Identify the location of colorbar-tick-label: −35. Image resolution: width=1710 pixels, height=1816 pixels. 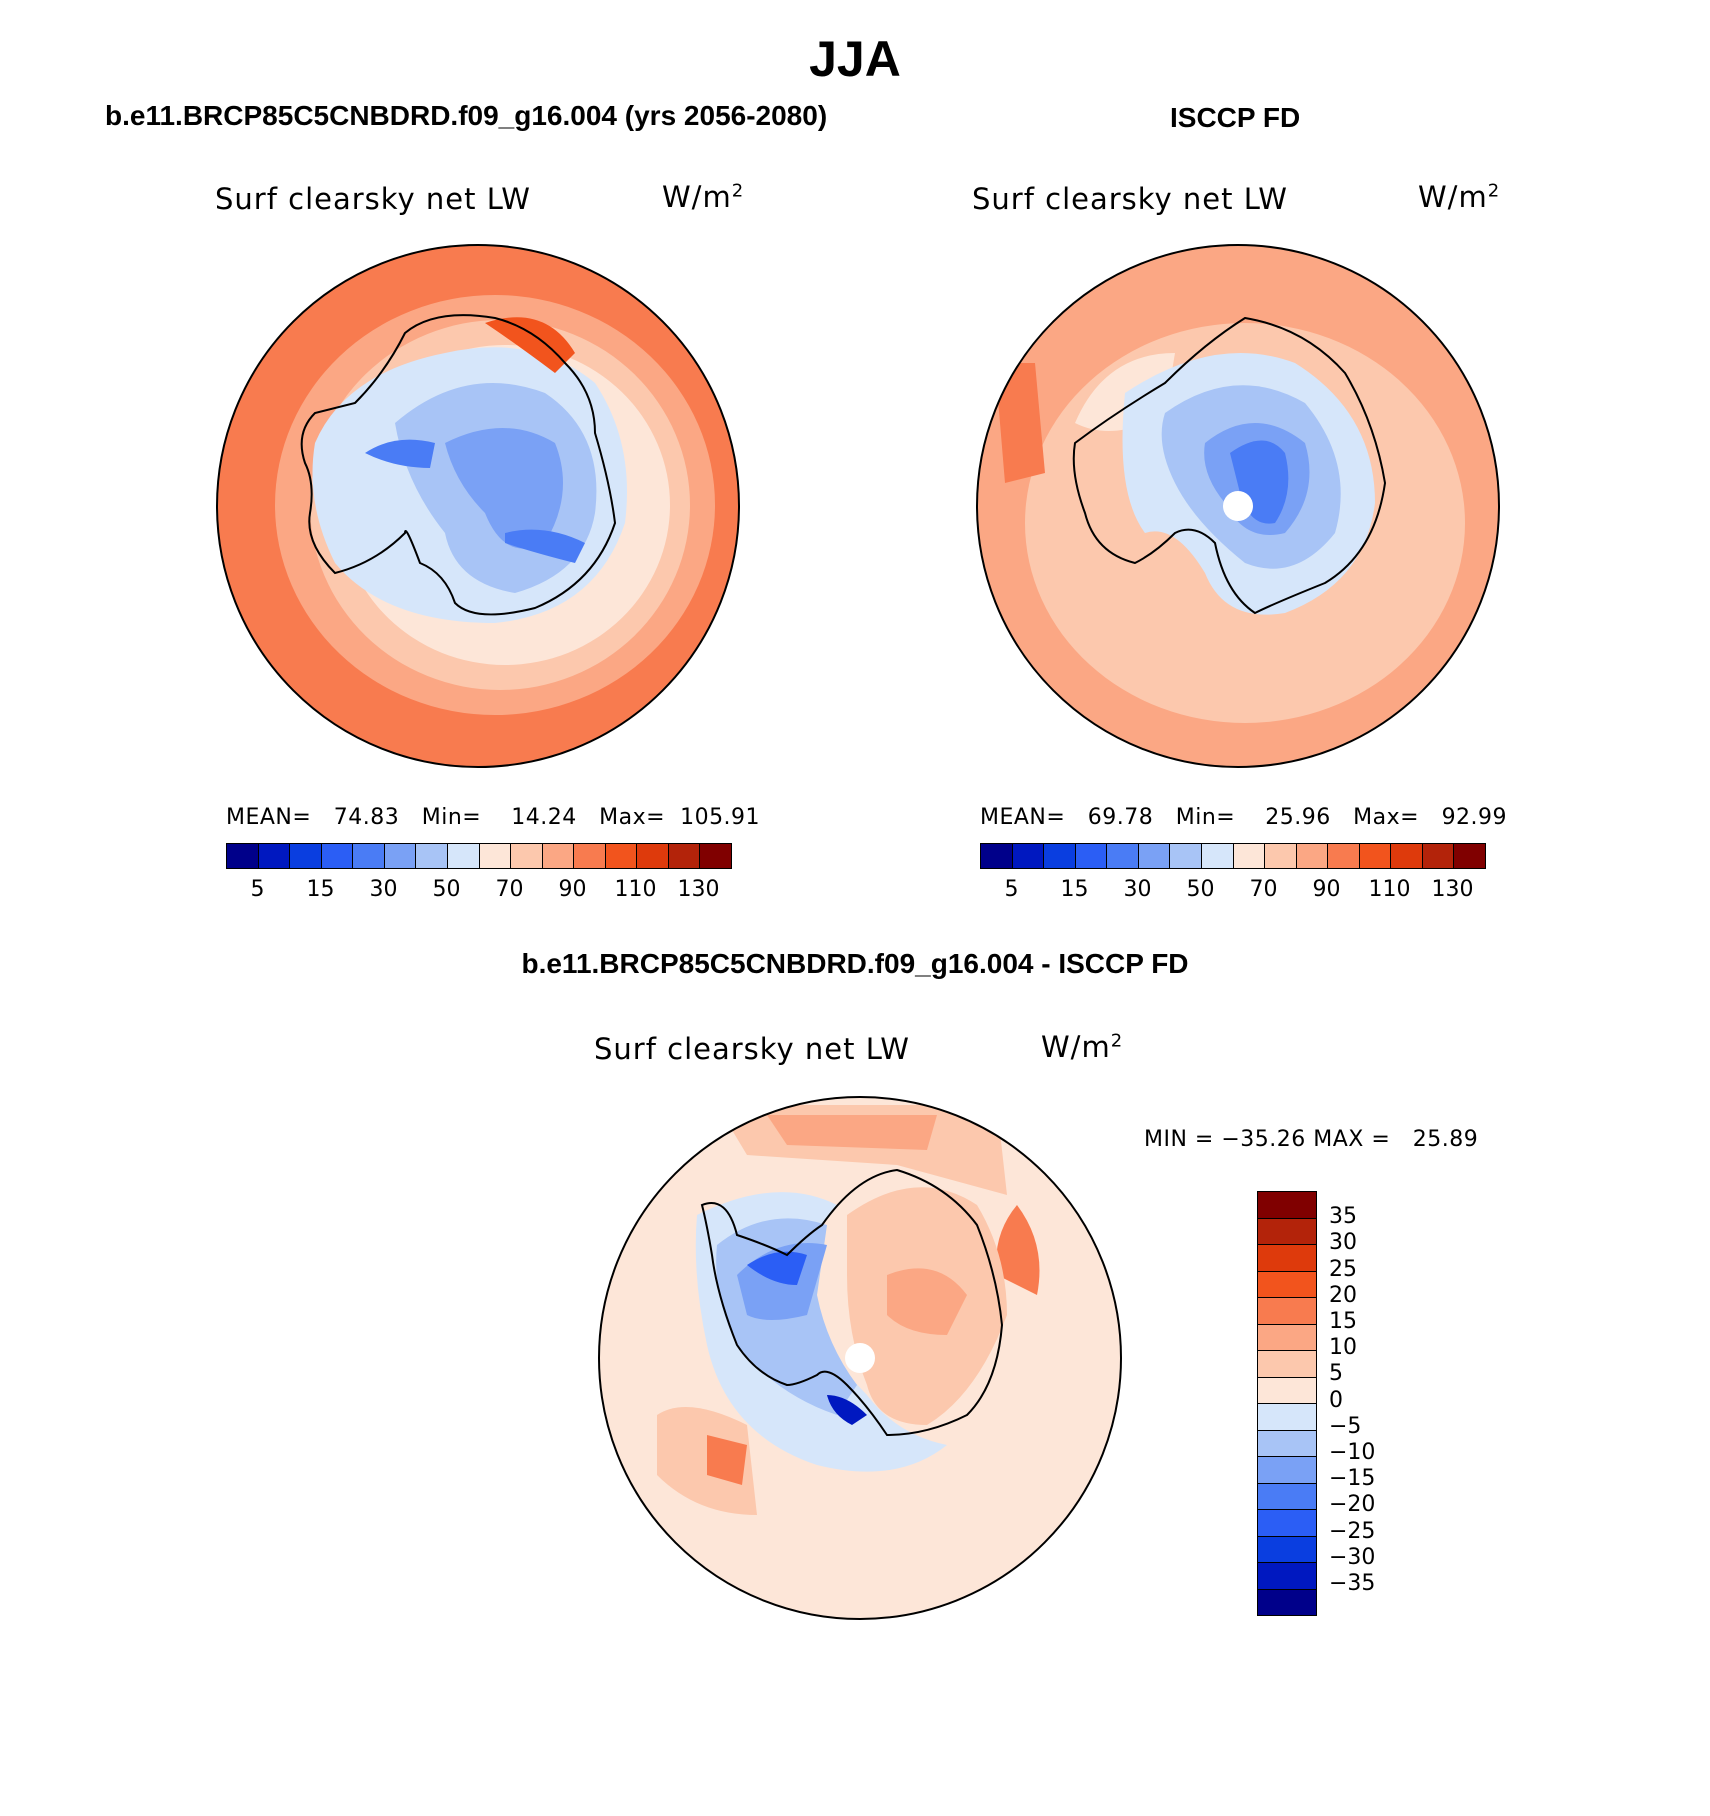
(1352, 1583).